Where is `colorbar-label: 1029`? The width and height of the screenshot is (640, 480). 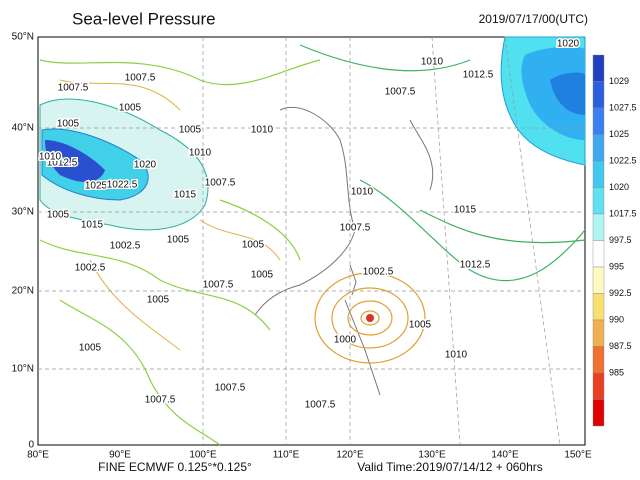
colorbar-label: 1029 is located at coordinates (619, 81).